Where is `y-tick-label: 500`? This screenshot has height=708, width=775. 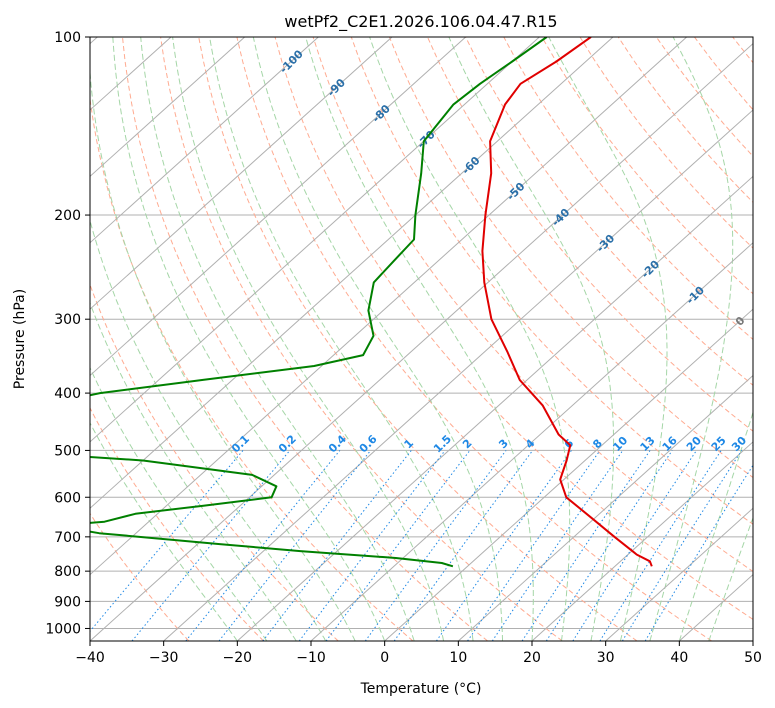 y-tick-label: 500 is located at coordinates (67, 451).